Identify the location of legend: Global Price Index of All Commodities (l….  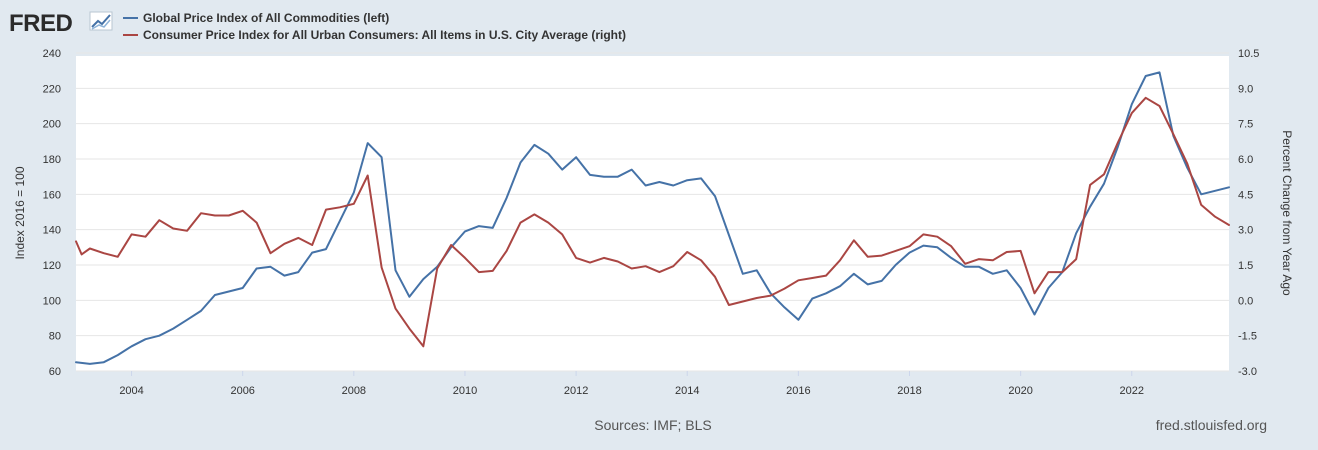
(374, 26).